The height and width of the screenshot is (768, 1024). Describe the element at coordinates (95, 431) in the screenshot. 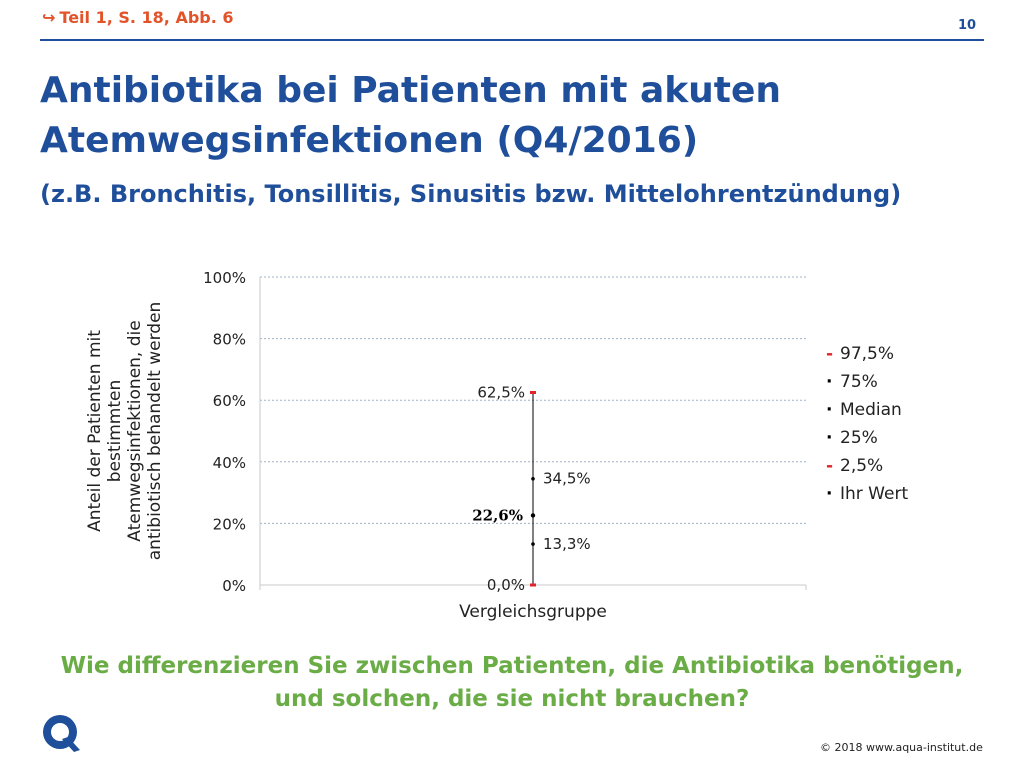

I see `y-axis-title-line: Anteil der Patienten mit` at that location.